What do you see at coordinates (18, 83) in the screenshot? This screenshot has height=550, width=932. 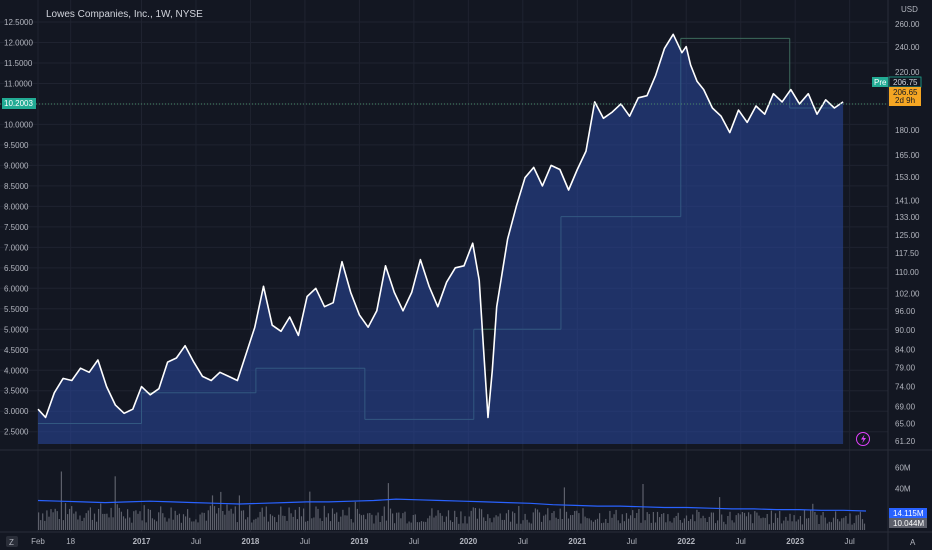 I see `left-tick-label: 11.0000` at bounding box center [18, 83].